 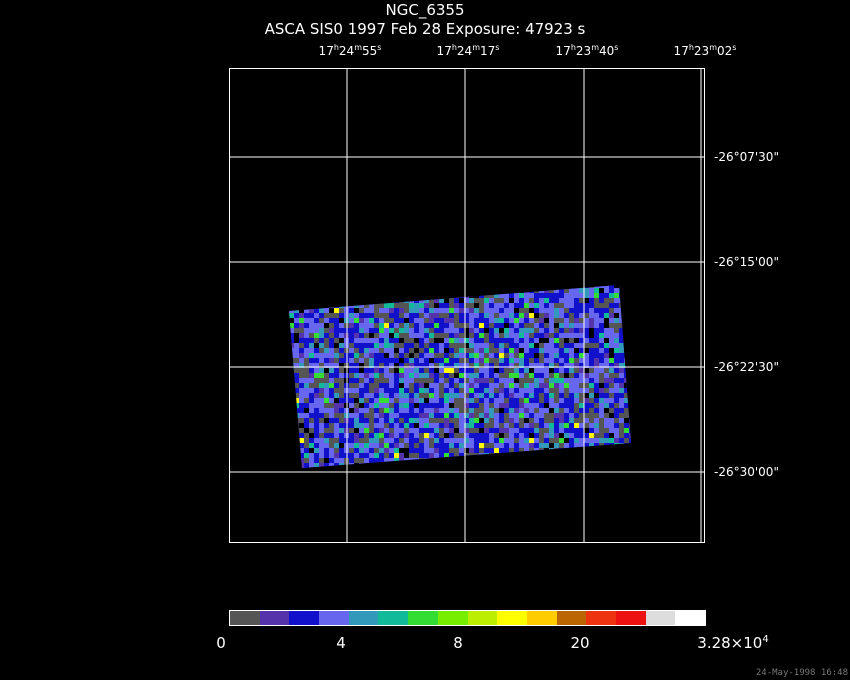 What do you see at coordinates (587, 50) in the screenshot?
I see `ra-tick-label: 17h23m40s` at bounding box center [587, 50].